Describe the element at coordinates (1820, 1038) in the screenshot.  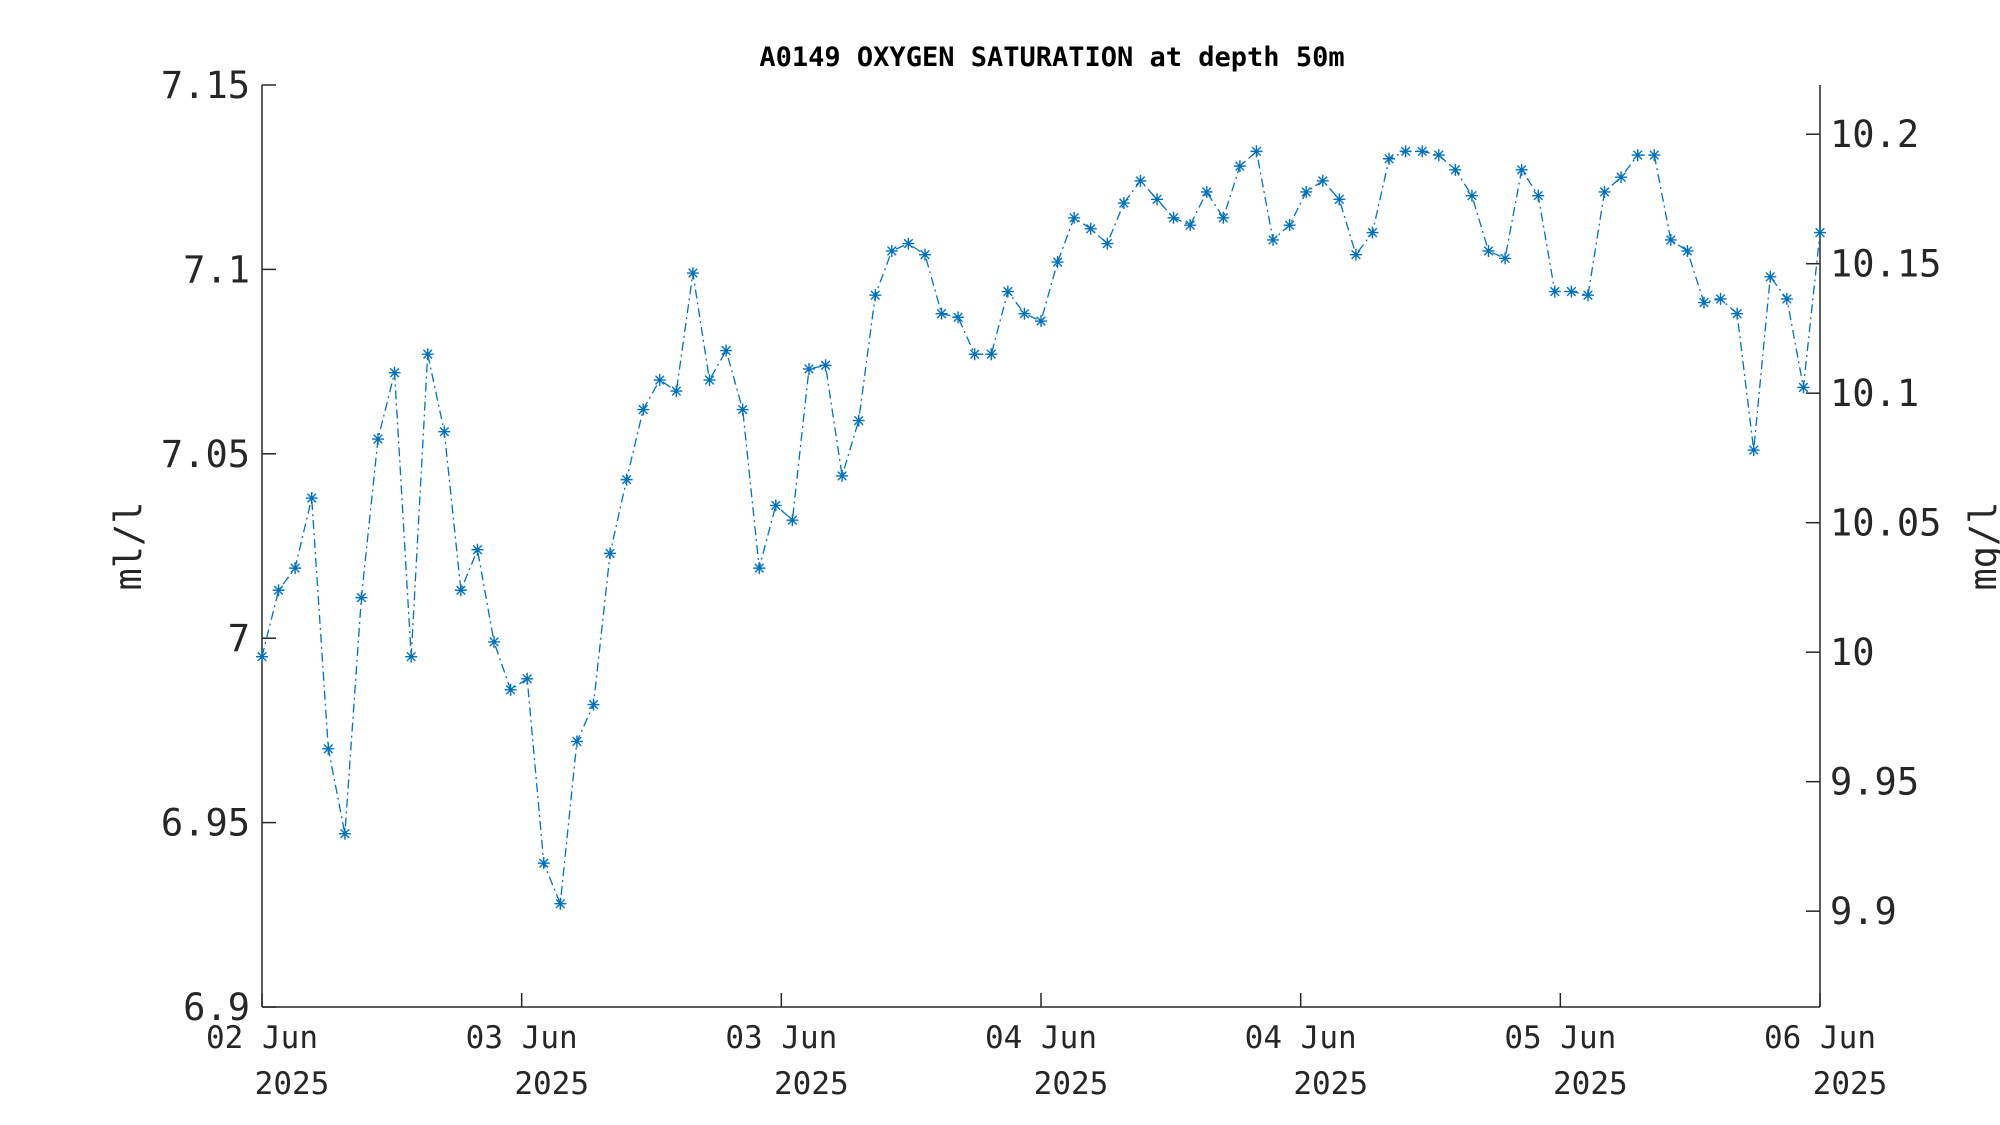
I see `x-tick-label-day: 06 Jun` at that location.